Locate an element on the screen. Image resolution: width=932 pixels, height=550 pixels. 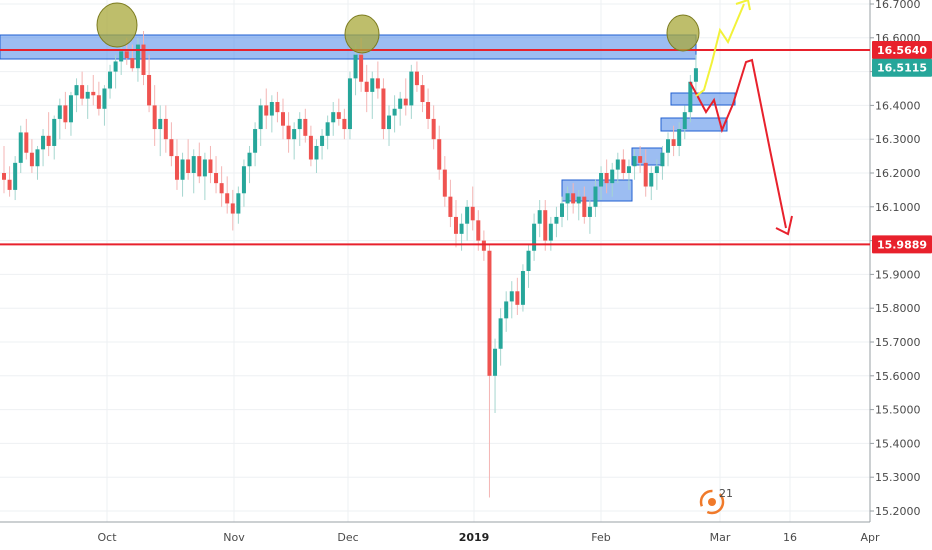
y-tick-label: 15.3000 is located at coordinates (898, 477).